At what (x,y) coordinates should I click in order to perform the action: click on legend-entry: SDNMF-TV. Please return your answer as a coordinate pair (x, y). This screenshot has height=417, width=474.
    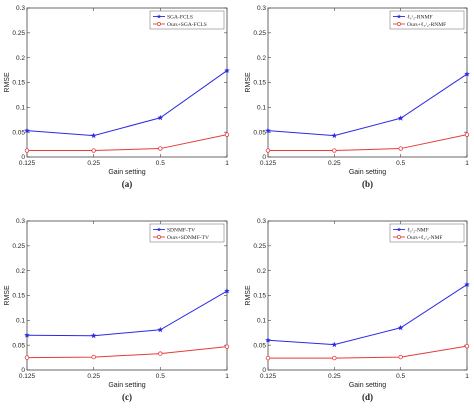
    Looking at the image, I should click on (181, 231).